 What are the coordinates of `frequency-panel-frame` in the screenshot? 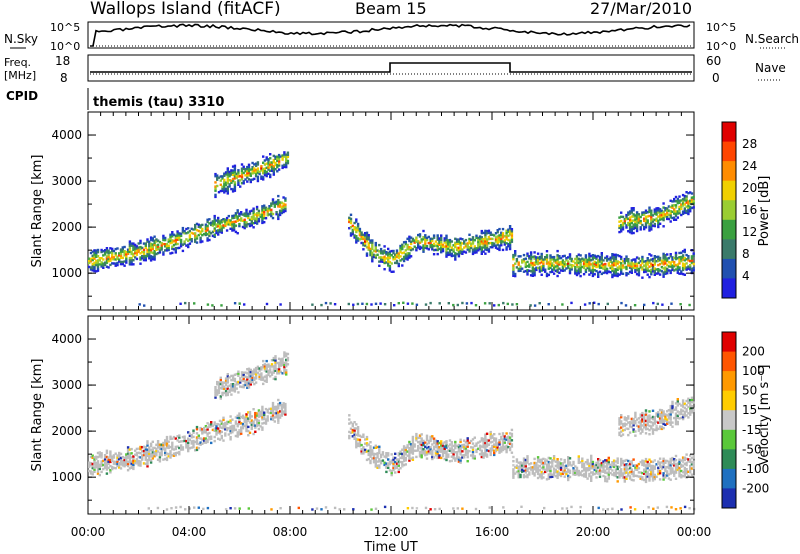 It's located at (391, 68).